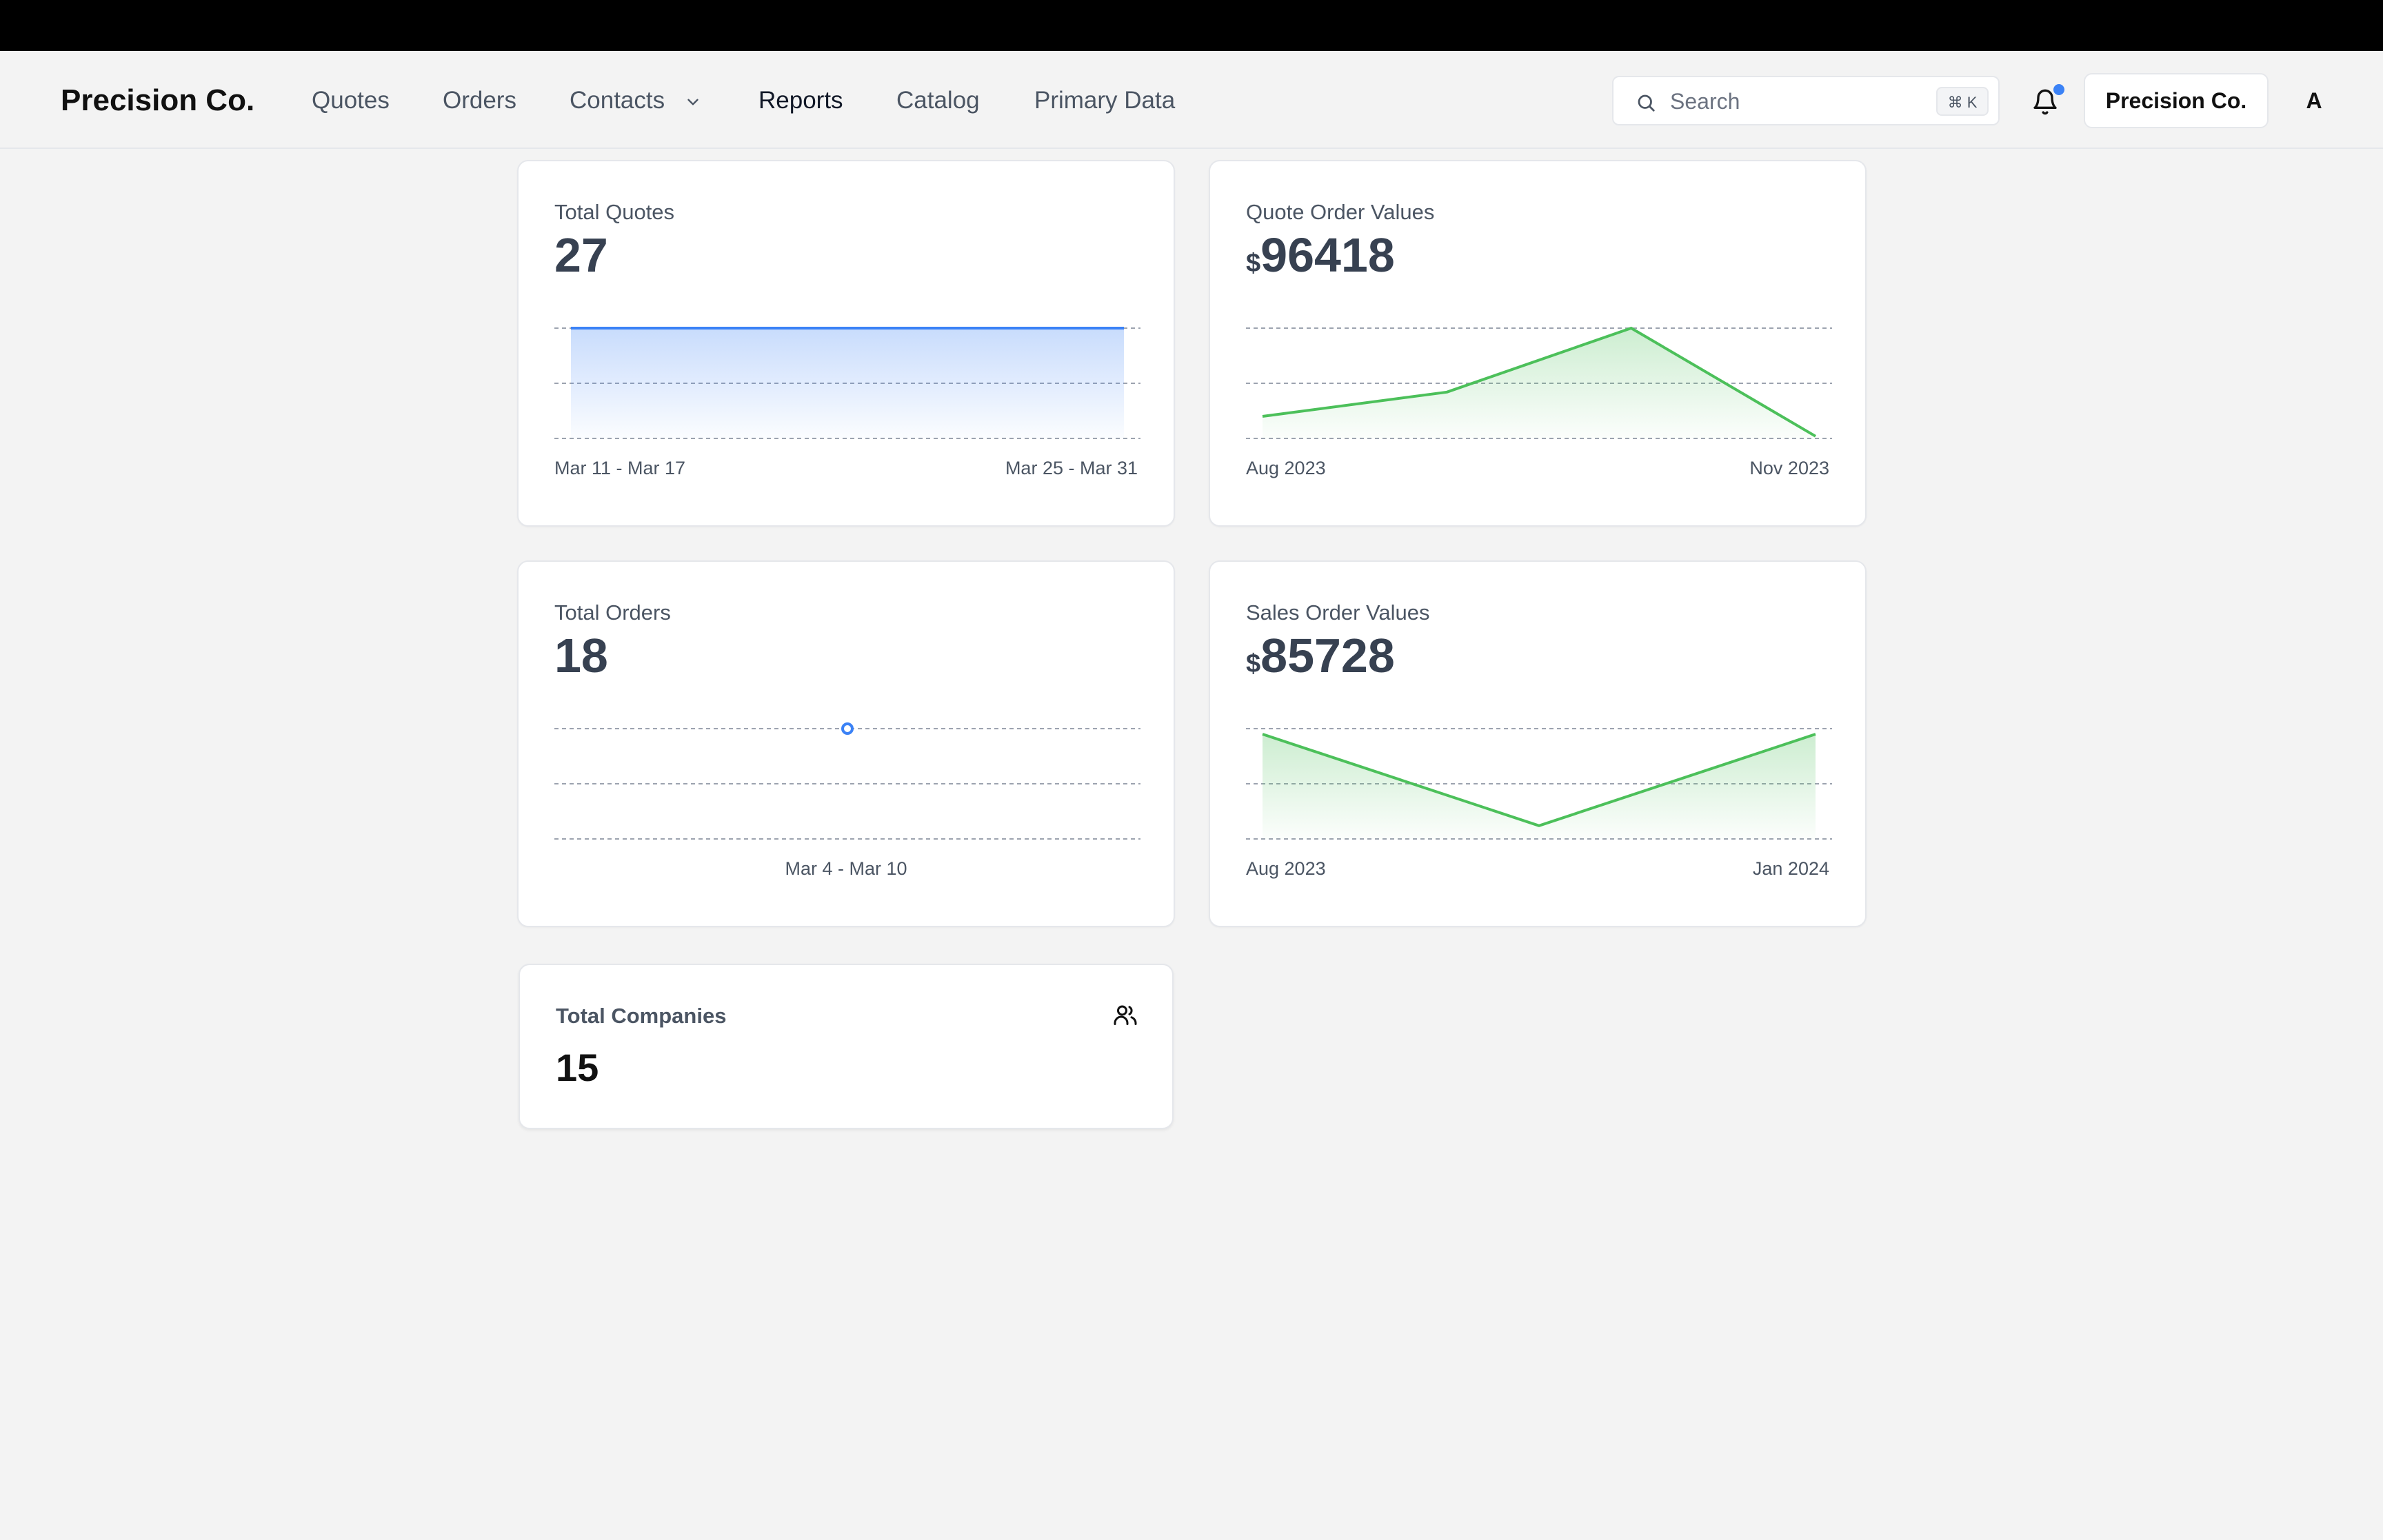 The width and height of the screenshot is (2383, 1540). Describe the element at coordinates (617, 101) in the screenshot. I see `nav-contacts-label: Contacts` at that location.